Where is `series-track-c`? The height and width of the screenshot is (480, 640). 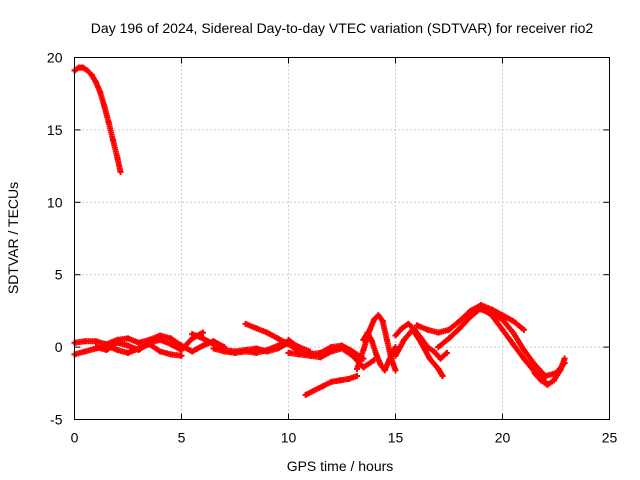
series-track-c is located at coordinates (149, 341).